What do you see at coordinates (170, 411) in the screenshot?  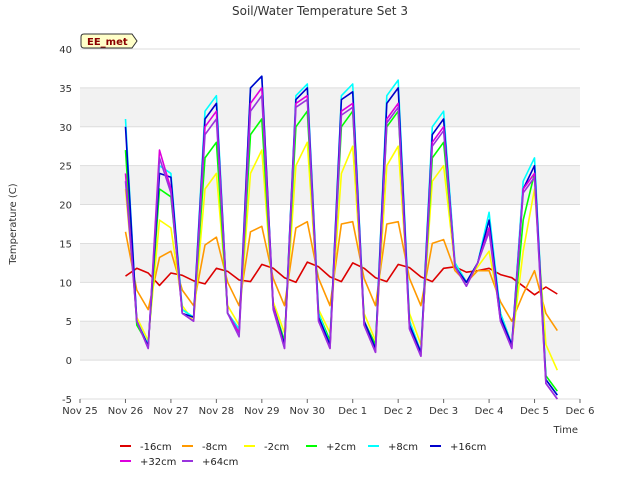 I see `x-tick-label: Nov 27` at bounding box center [170, 411].